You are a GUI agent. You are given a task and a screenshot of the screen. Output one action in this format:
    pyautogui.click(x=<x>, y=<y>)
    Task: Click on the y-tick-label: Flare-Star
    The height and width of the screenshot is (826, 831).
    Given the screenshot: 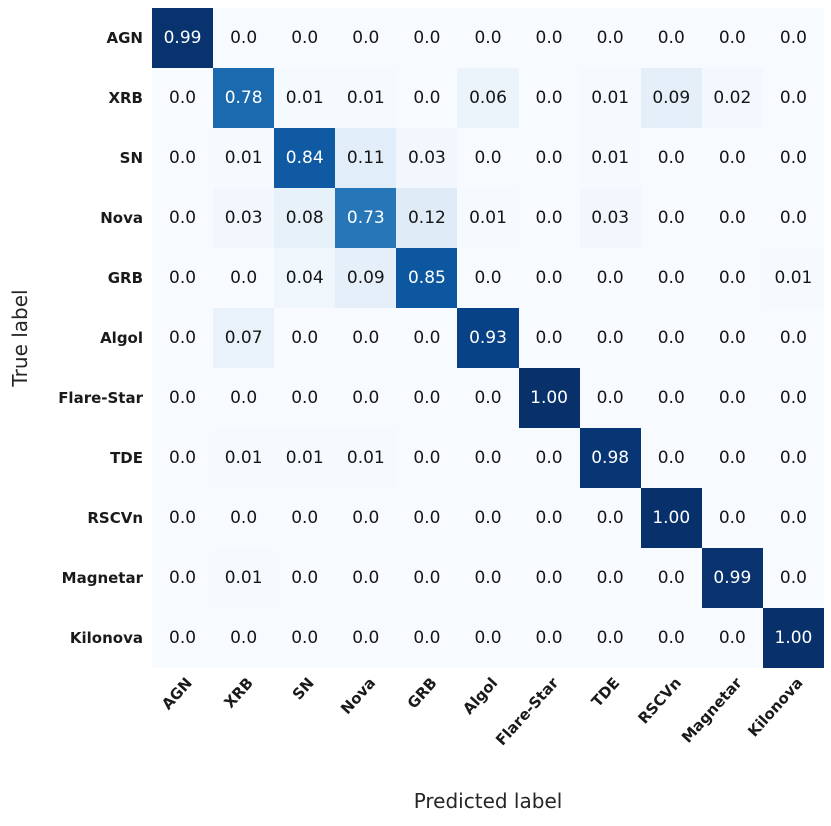 What is the action you would take?
    pyautogui.click(x=100, y=398)
    